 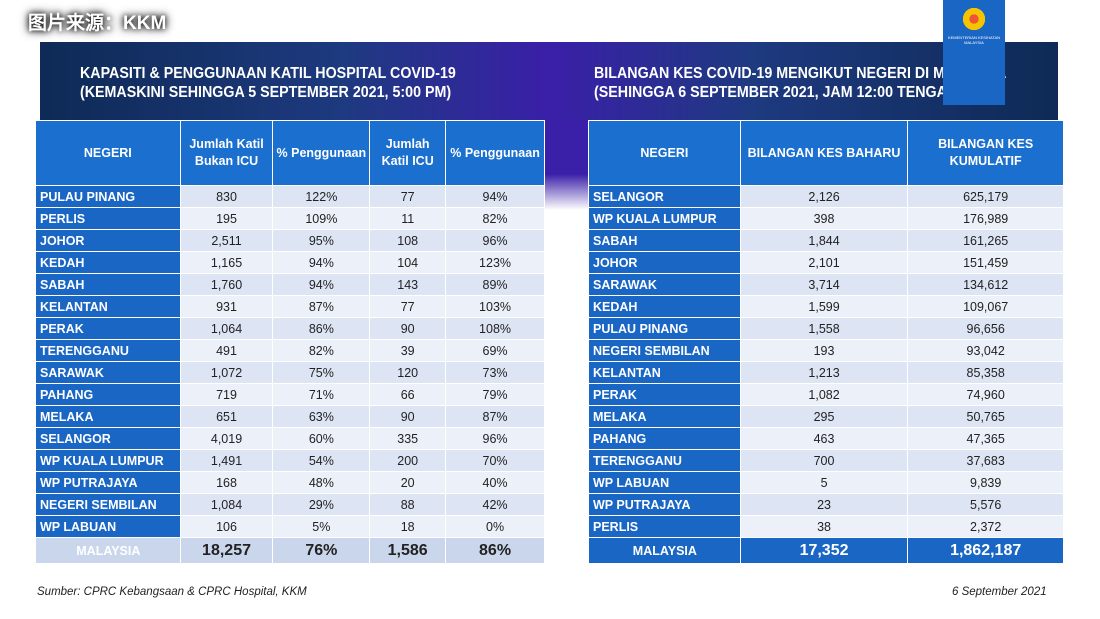 I want to click on table-row: JOHOR 2,511 95% 108 96%, so click(x=290, y=240).